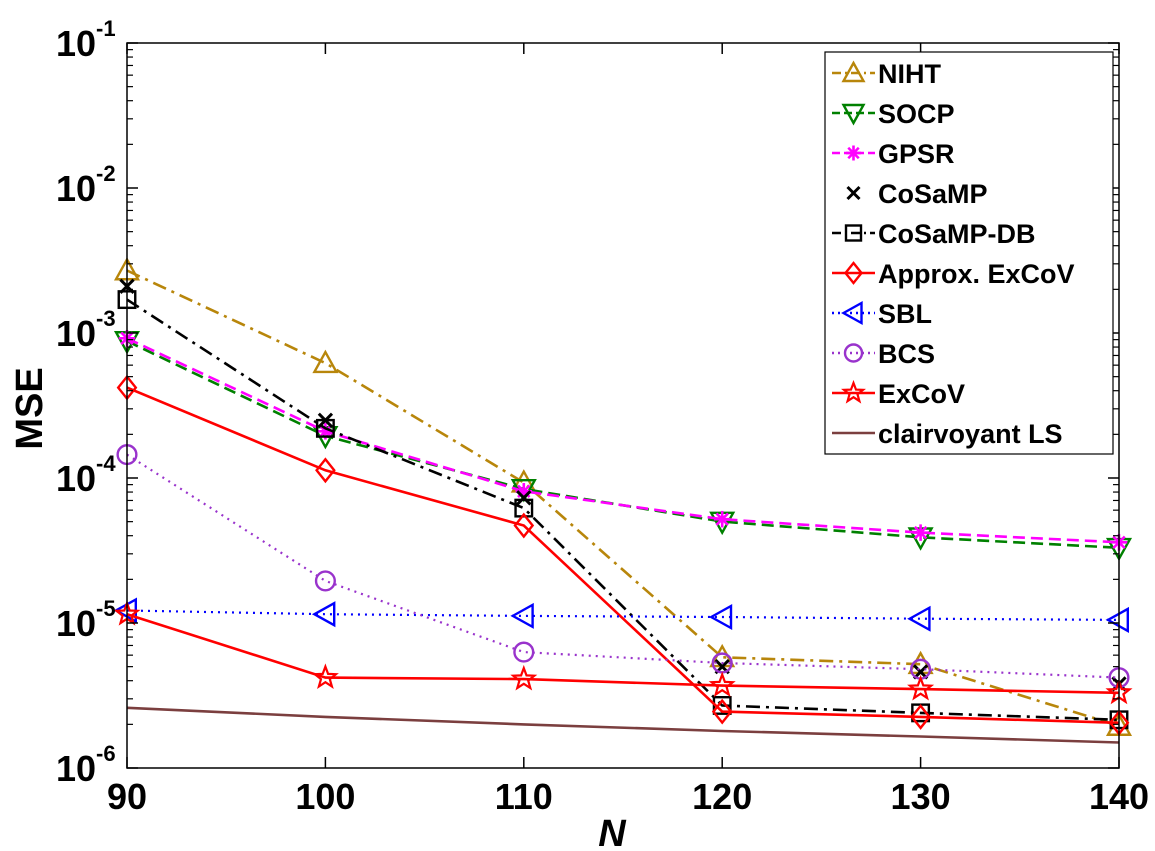 Image resolution: width=1155 pixels, height=851 pixels. Describe the element at coordinates (30, 408) in the screenshot. I see `y-axis-title: MSE` at that location.